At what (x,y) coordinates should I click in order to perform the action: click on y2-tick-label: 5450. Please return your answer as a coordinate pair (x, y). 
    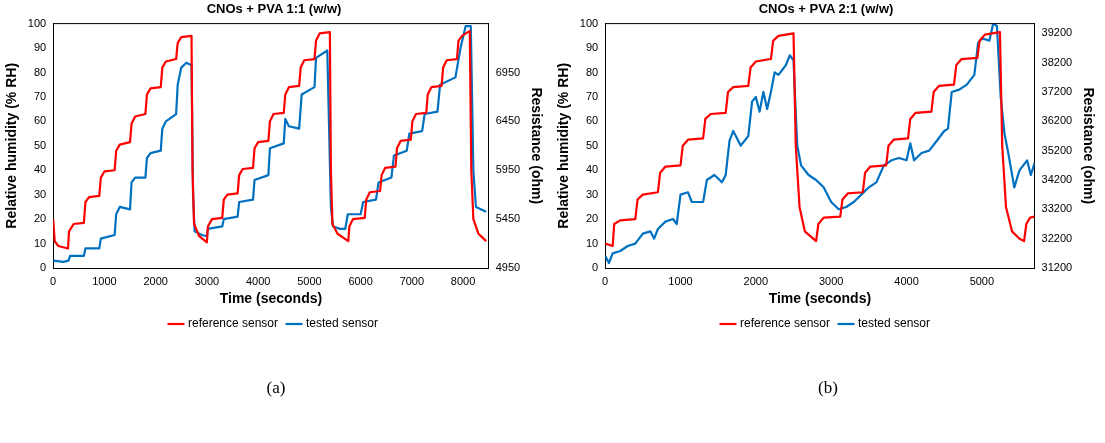
    Looking at the image, I should click on (508, 218).